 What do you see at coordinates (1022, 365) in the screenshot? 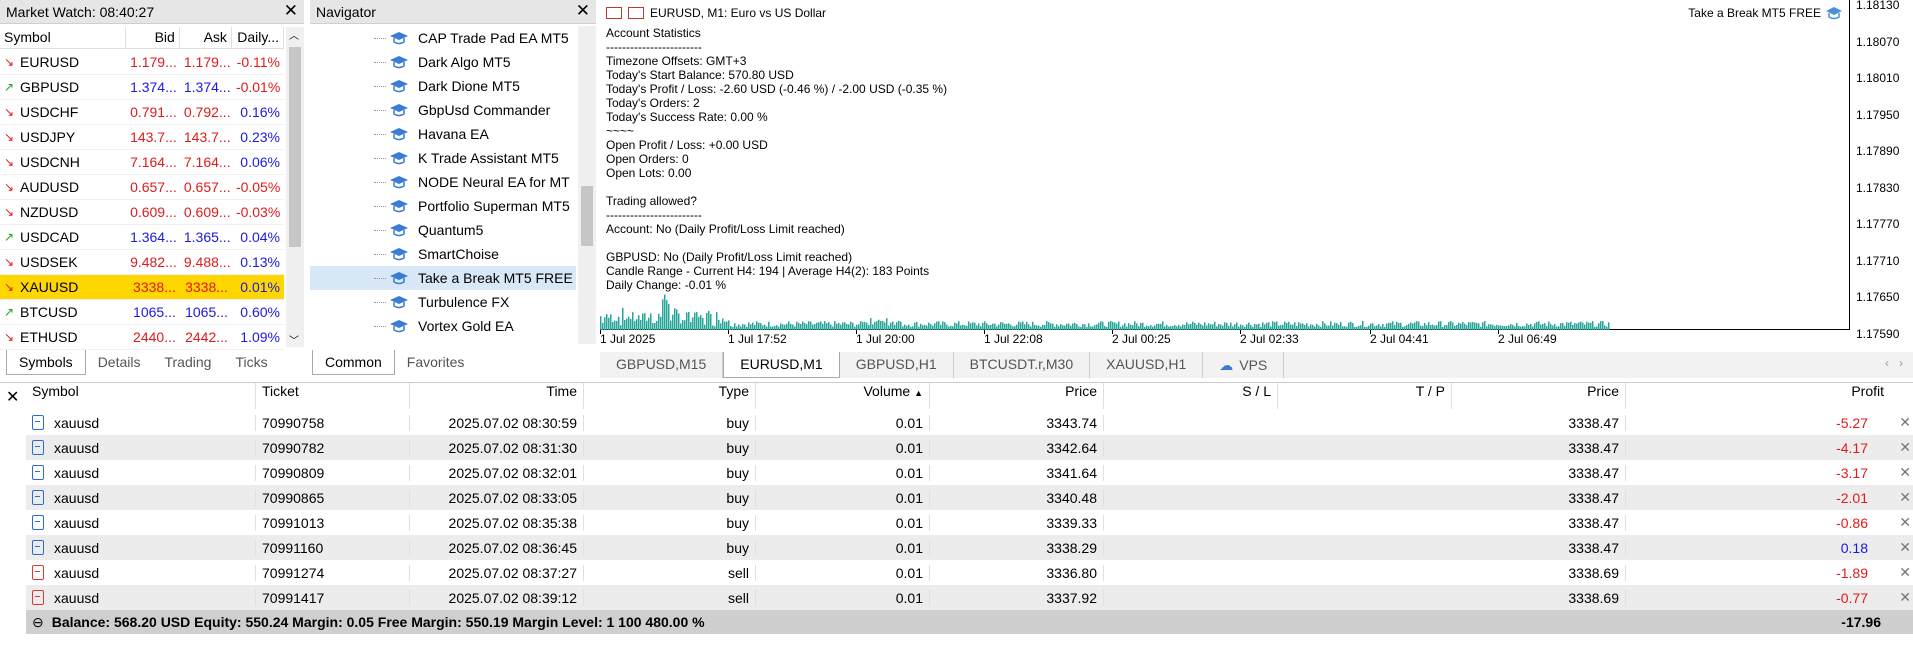
I see `tab-btcusdt-m30: BTCUSDT.r,M30` at bounding box center [1022, 365].